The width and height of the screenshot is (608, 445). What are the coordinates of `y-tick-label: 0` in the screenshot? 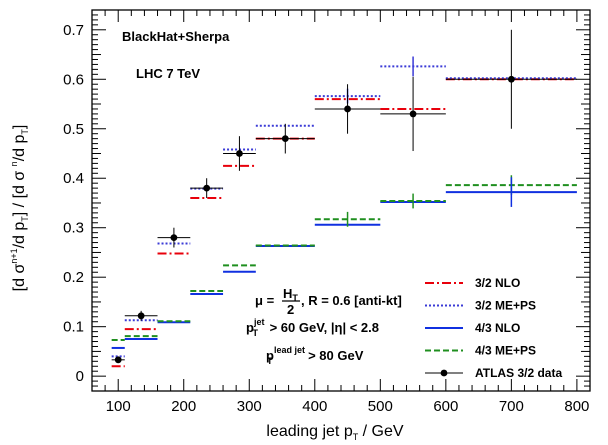 It's located at (80, 376).